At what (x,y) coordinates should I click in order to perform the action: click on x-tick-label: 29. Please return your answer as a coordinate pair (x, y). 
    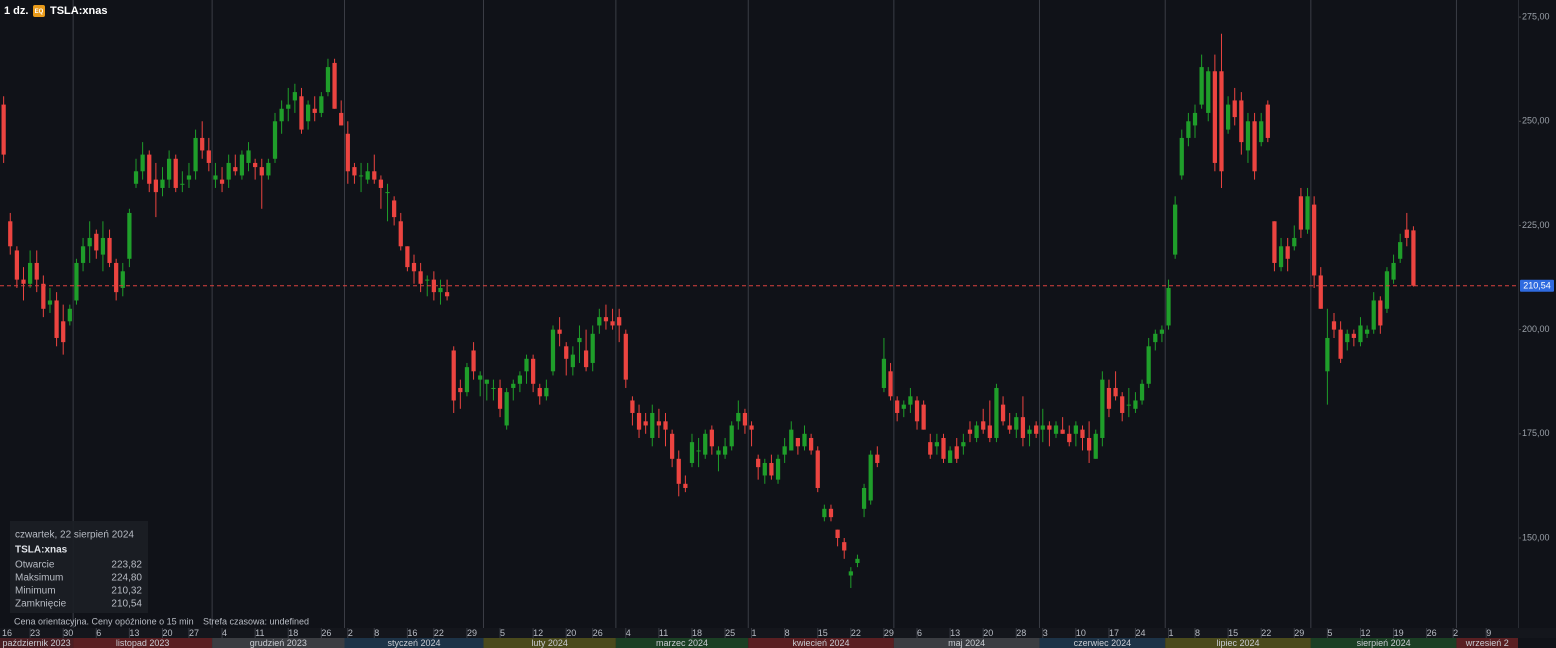
    Looking at the image, I should click on (472, 633).